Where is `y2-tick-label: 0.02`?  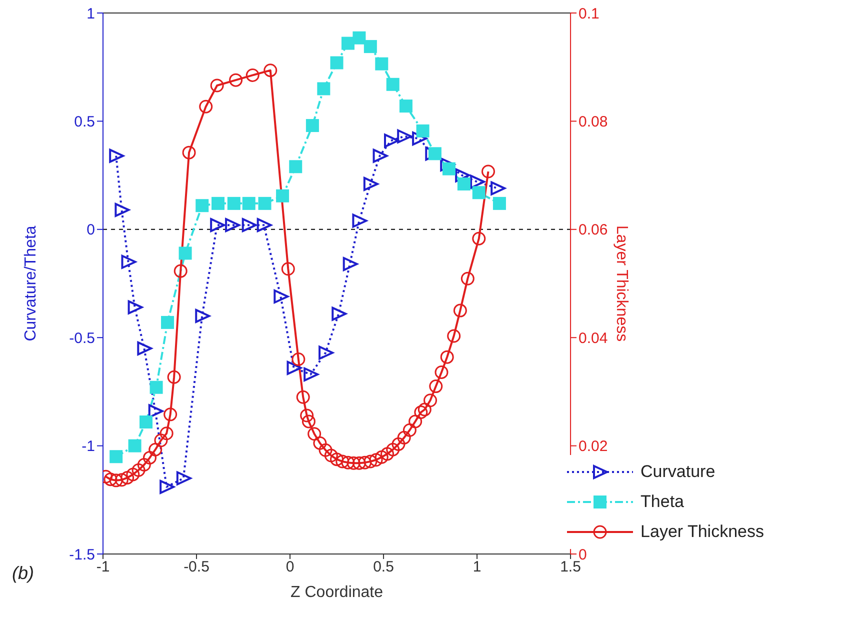 y2-tick-label: 0.02 is located at coordinates (593, 447).